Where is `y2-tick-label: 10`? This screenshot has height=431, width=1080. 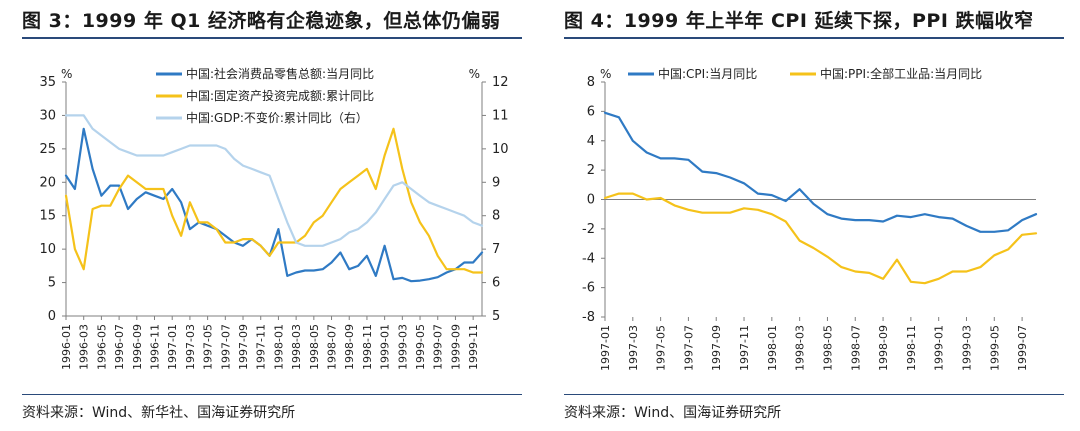
y2-tick-label: 10 is located at coordinates (500, 149).